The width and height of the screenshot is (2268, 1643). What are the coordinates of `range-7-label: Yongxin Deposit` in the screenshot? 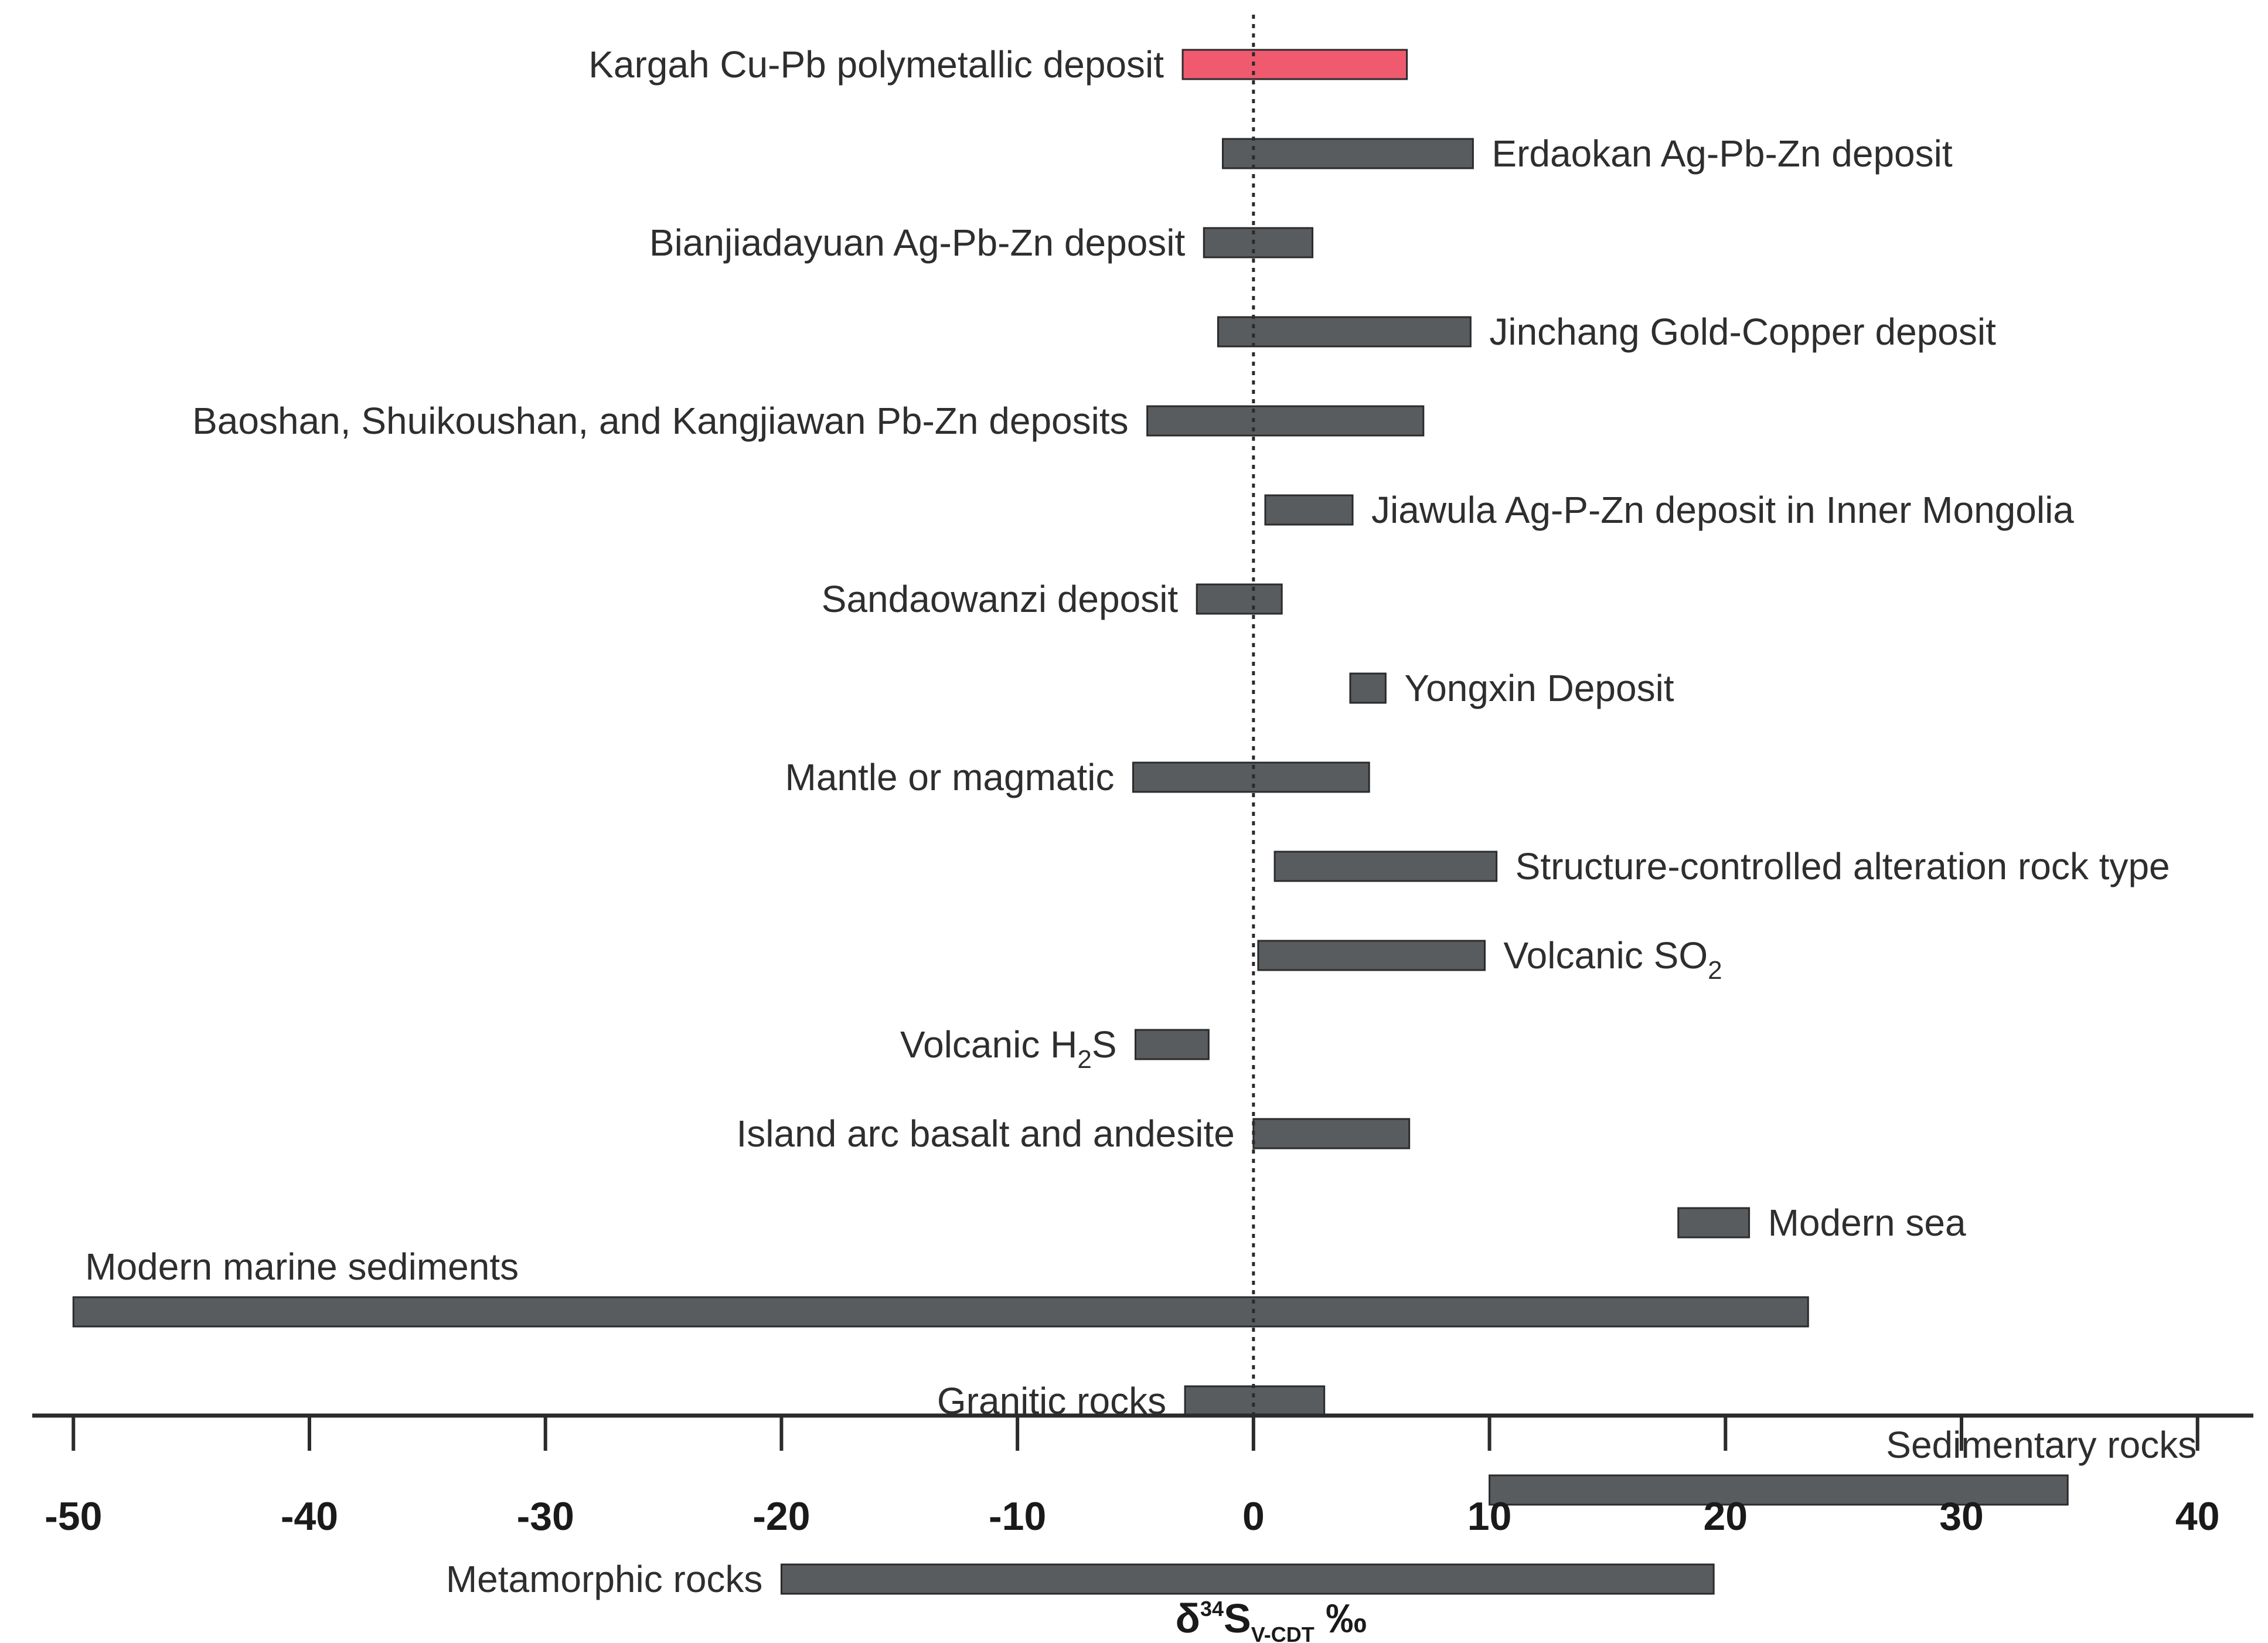 It's located at (1539, 688).